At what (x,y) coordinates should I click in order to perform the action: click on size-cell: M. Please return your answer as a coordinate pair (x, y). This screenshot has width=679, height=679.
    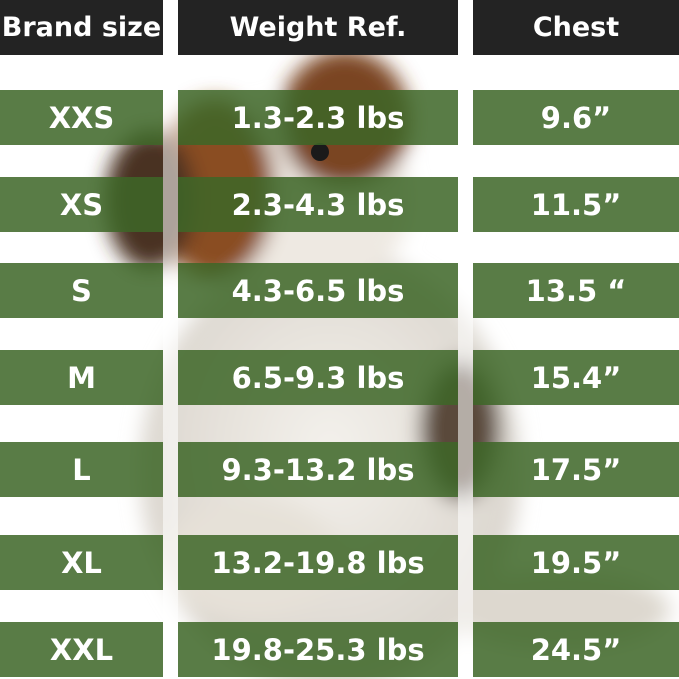
    Looking at the image, I should click on (81, 377).